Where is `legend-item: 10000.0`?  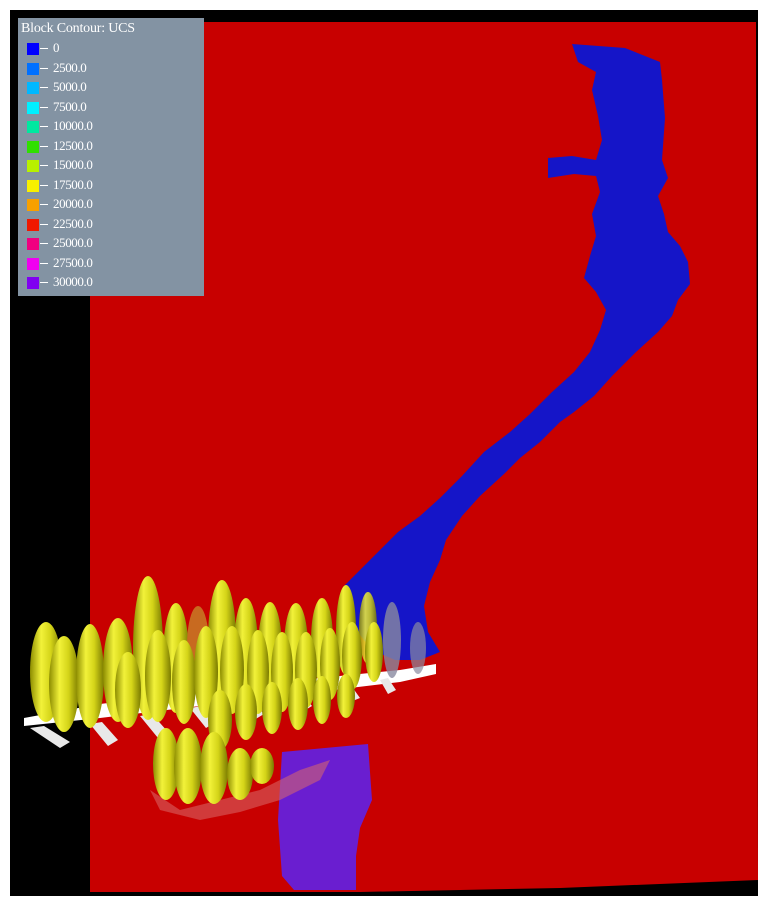 legend-item: 10000.0 is located at coordinates (112, 127).